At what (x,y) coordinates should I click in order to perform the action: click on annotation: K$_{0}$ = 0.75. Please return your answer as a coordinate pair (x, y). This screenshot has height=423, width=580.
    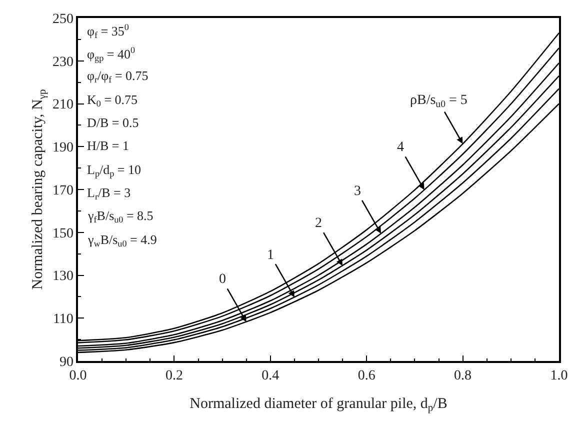
    Looking at the image, I should click on (112, 100).